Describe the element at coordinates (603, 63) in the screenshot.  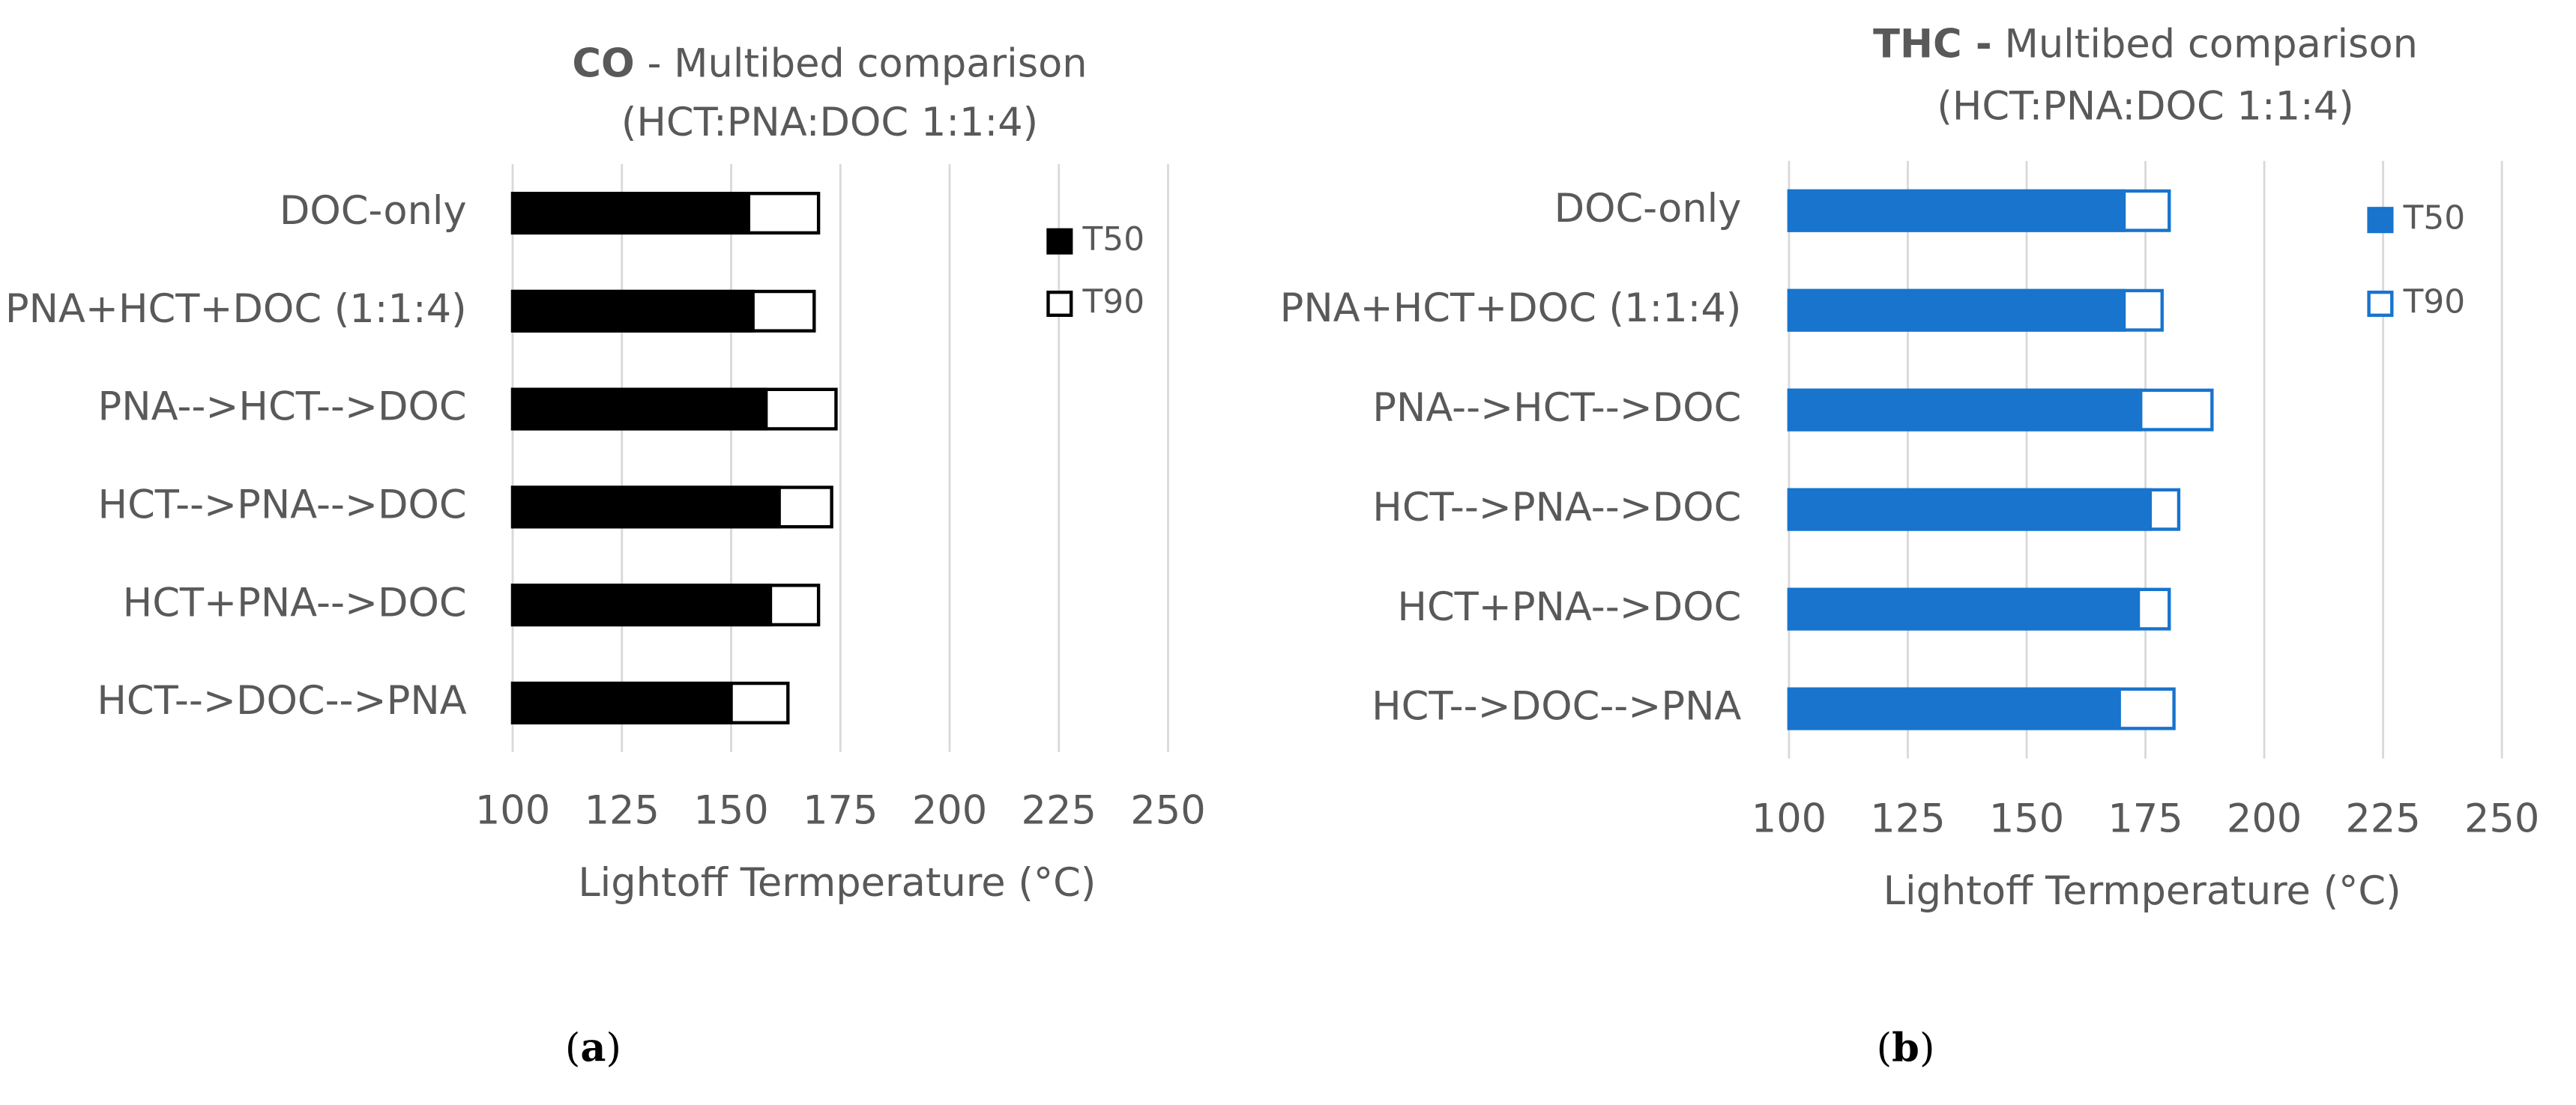
I see `title-bold: CO` at that location.